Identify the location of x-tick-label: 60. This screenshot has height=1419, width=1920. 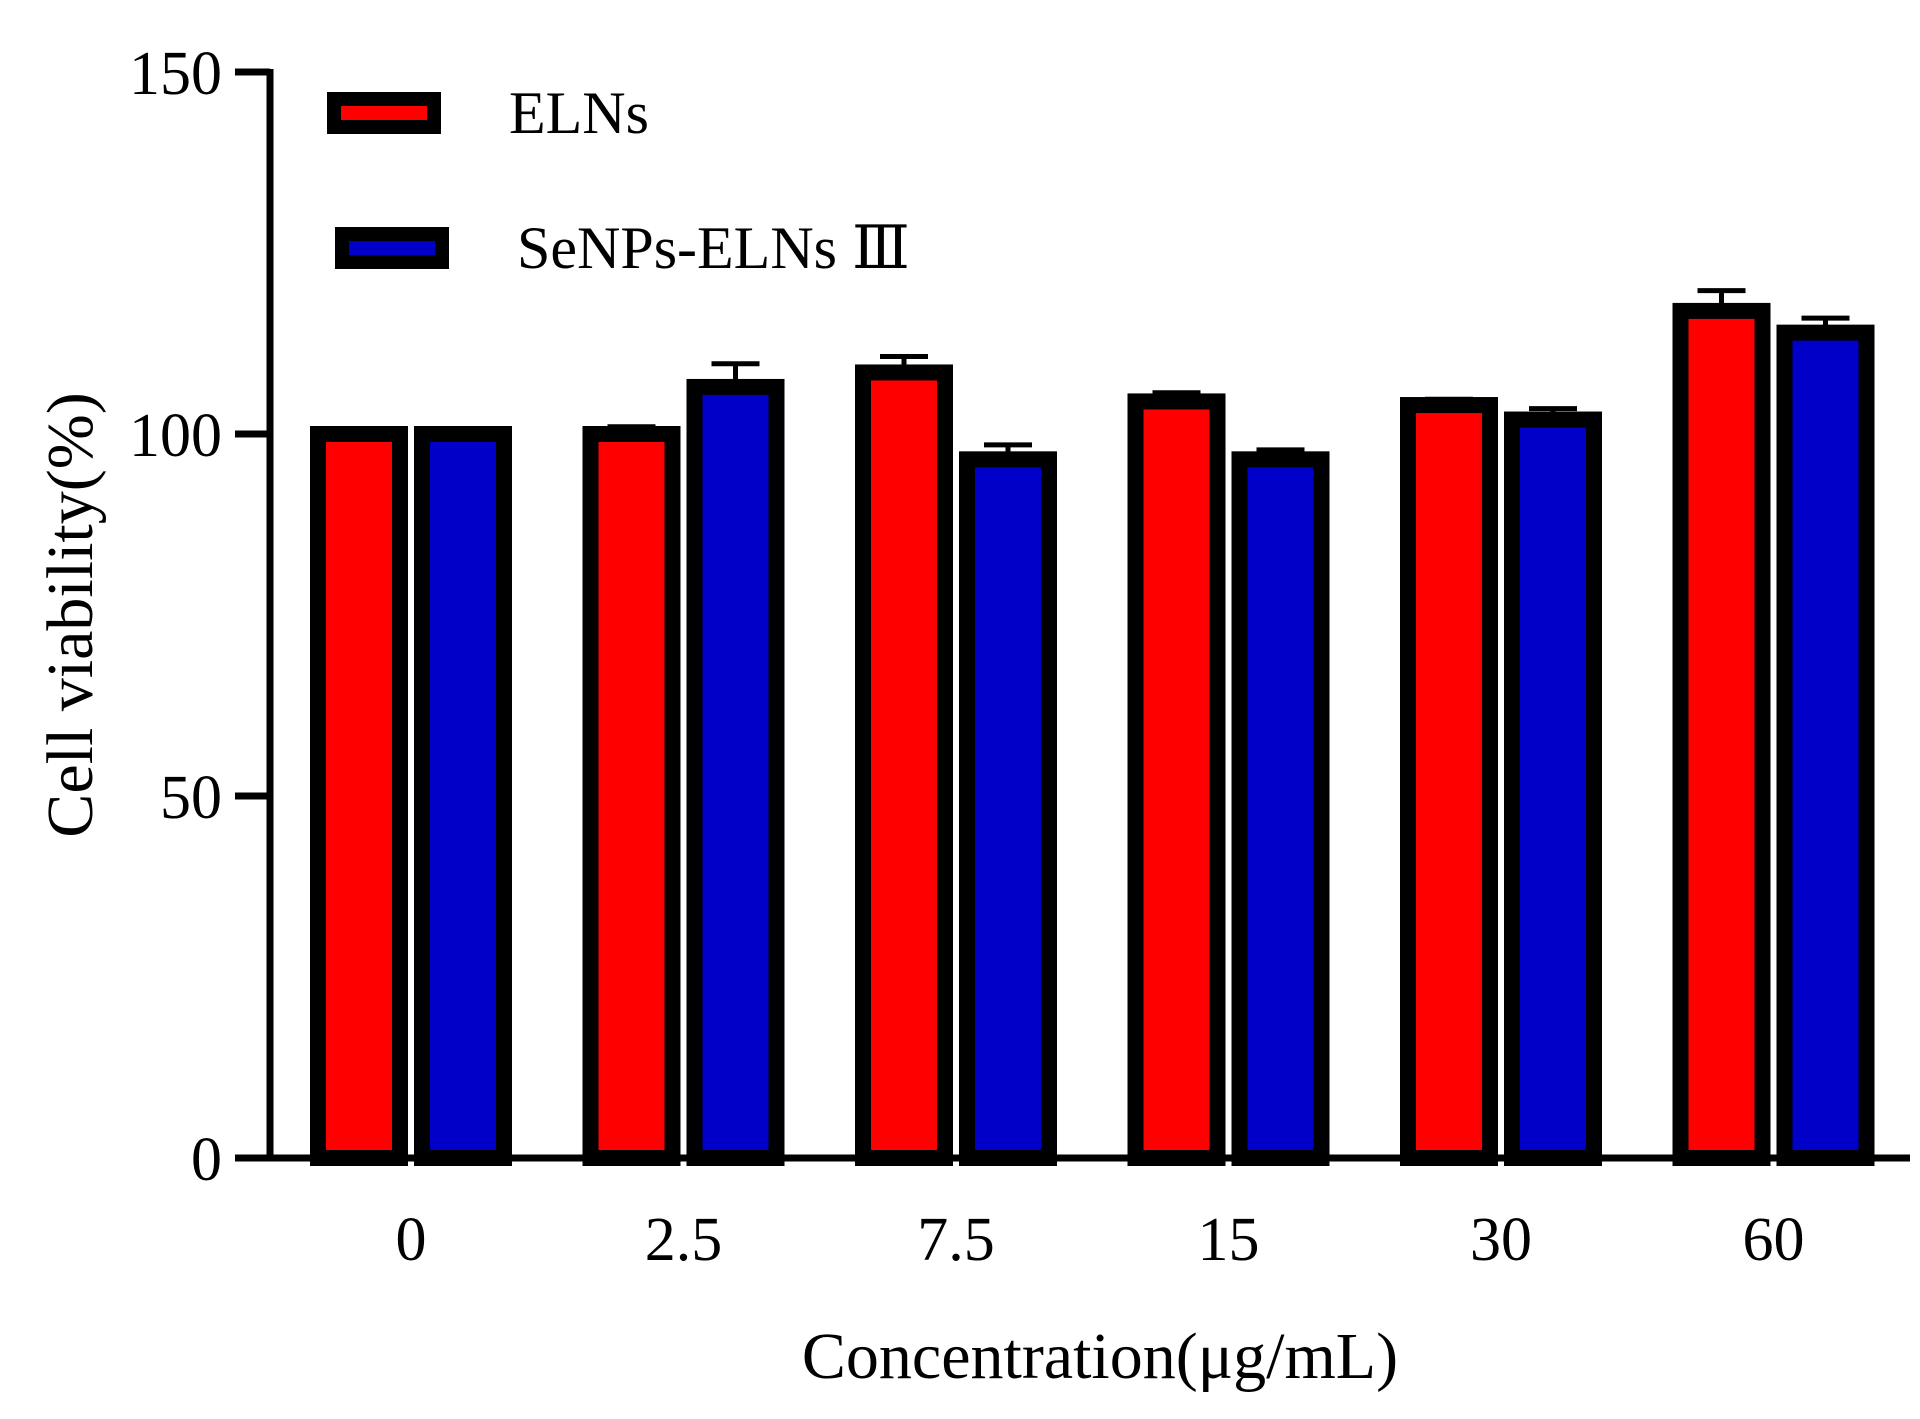
(1774, 1240).